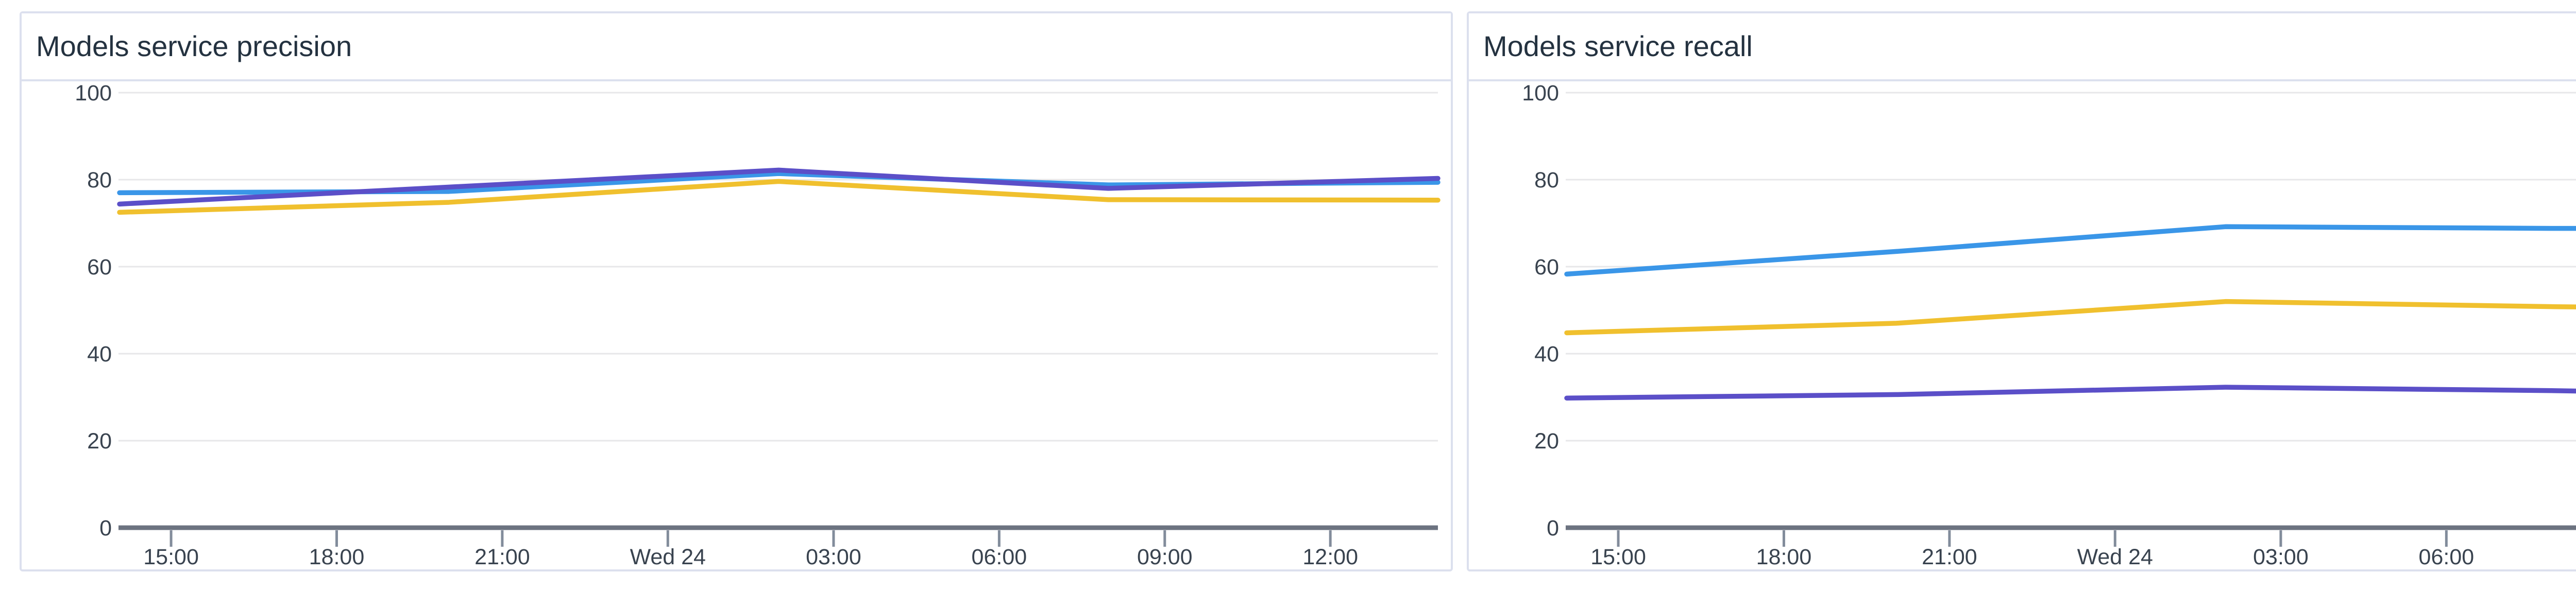 The height and width of the screenshot is (590, 2576). What do you see at coordinates (1330, 557) in the screenshot?
I see `x-axis-label-12:00: 12:00` at bounding box center [1330, 557].